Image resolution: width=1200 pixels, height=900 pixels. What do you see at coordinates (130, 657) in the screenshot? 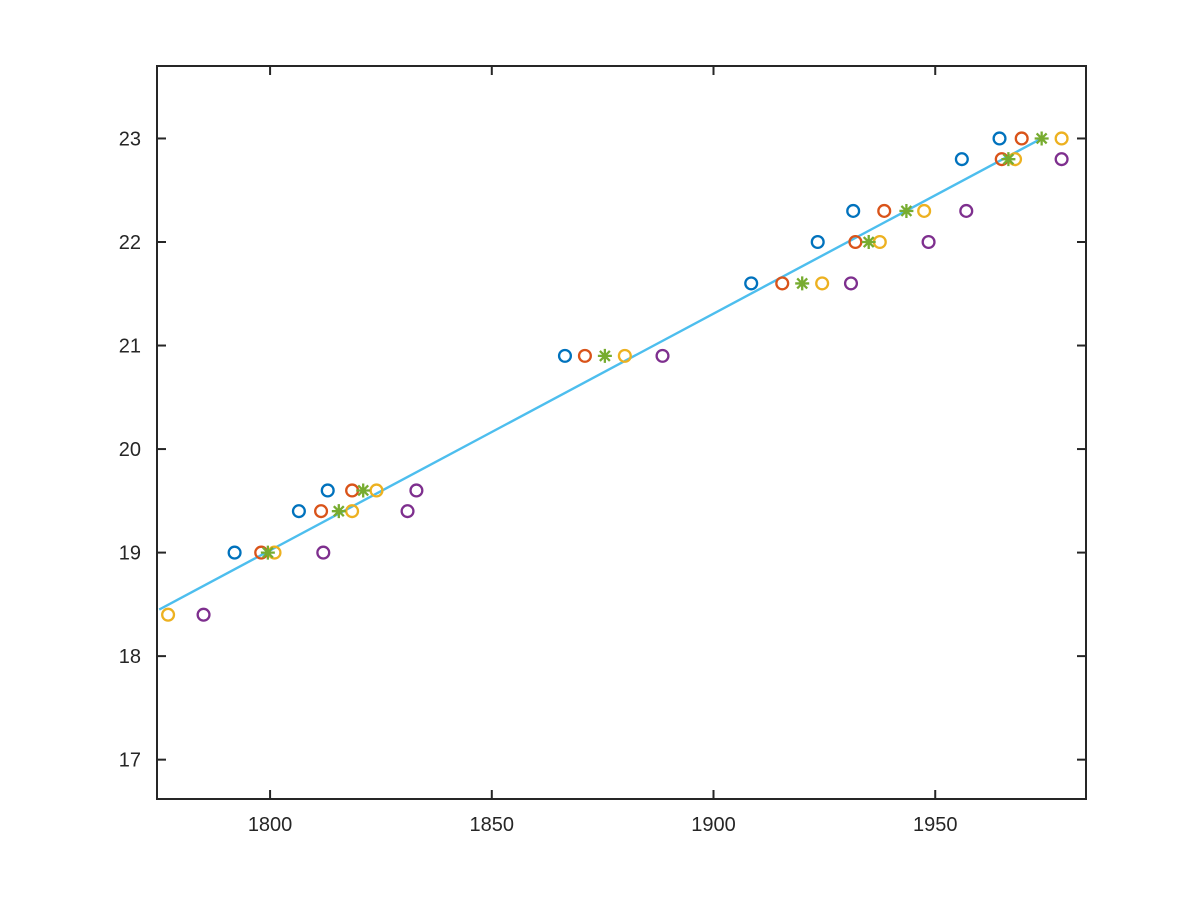
I see `y-tick-label: 18` at bounding box center [130, 657].